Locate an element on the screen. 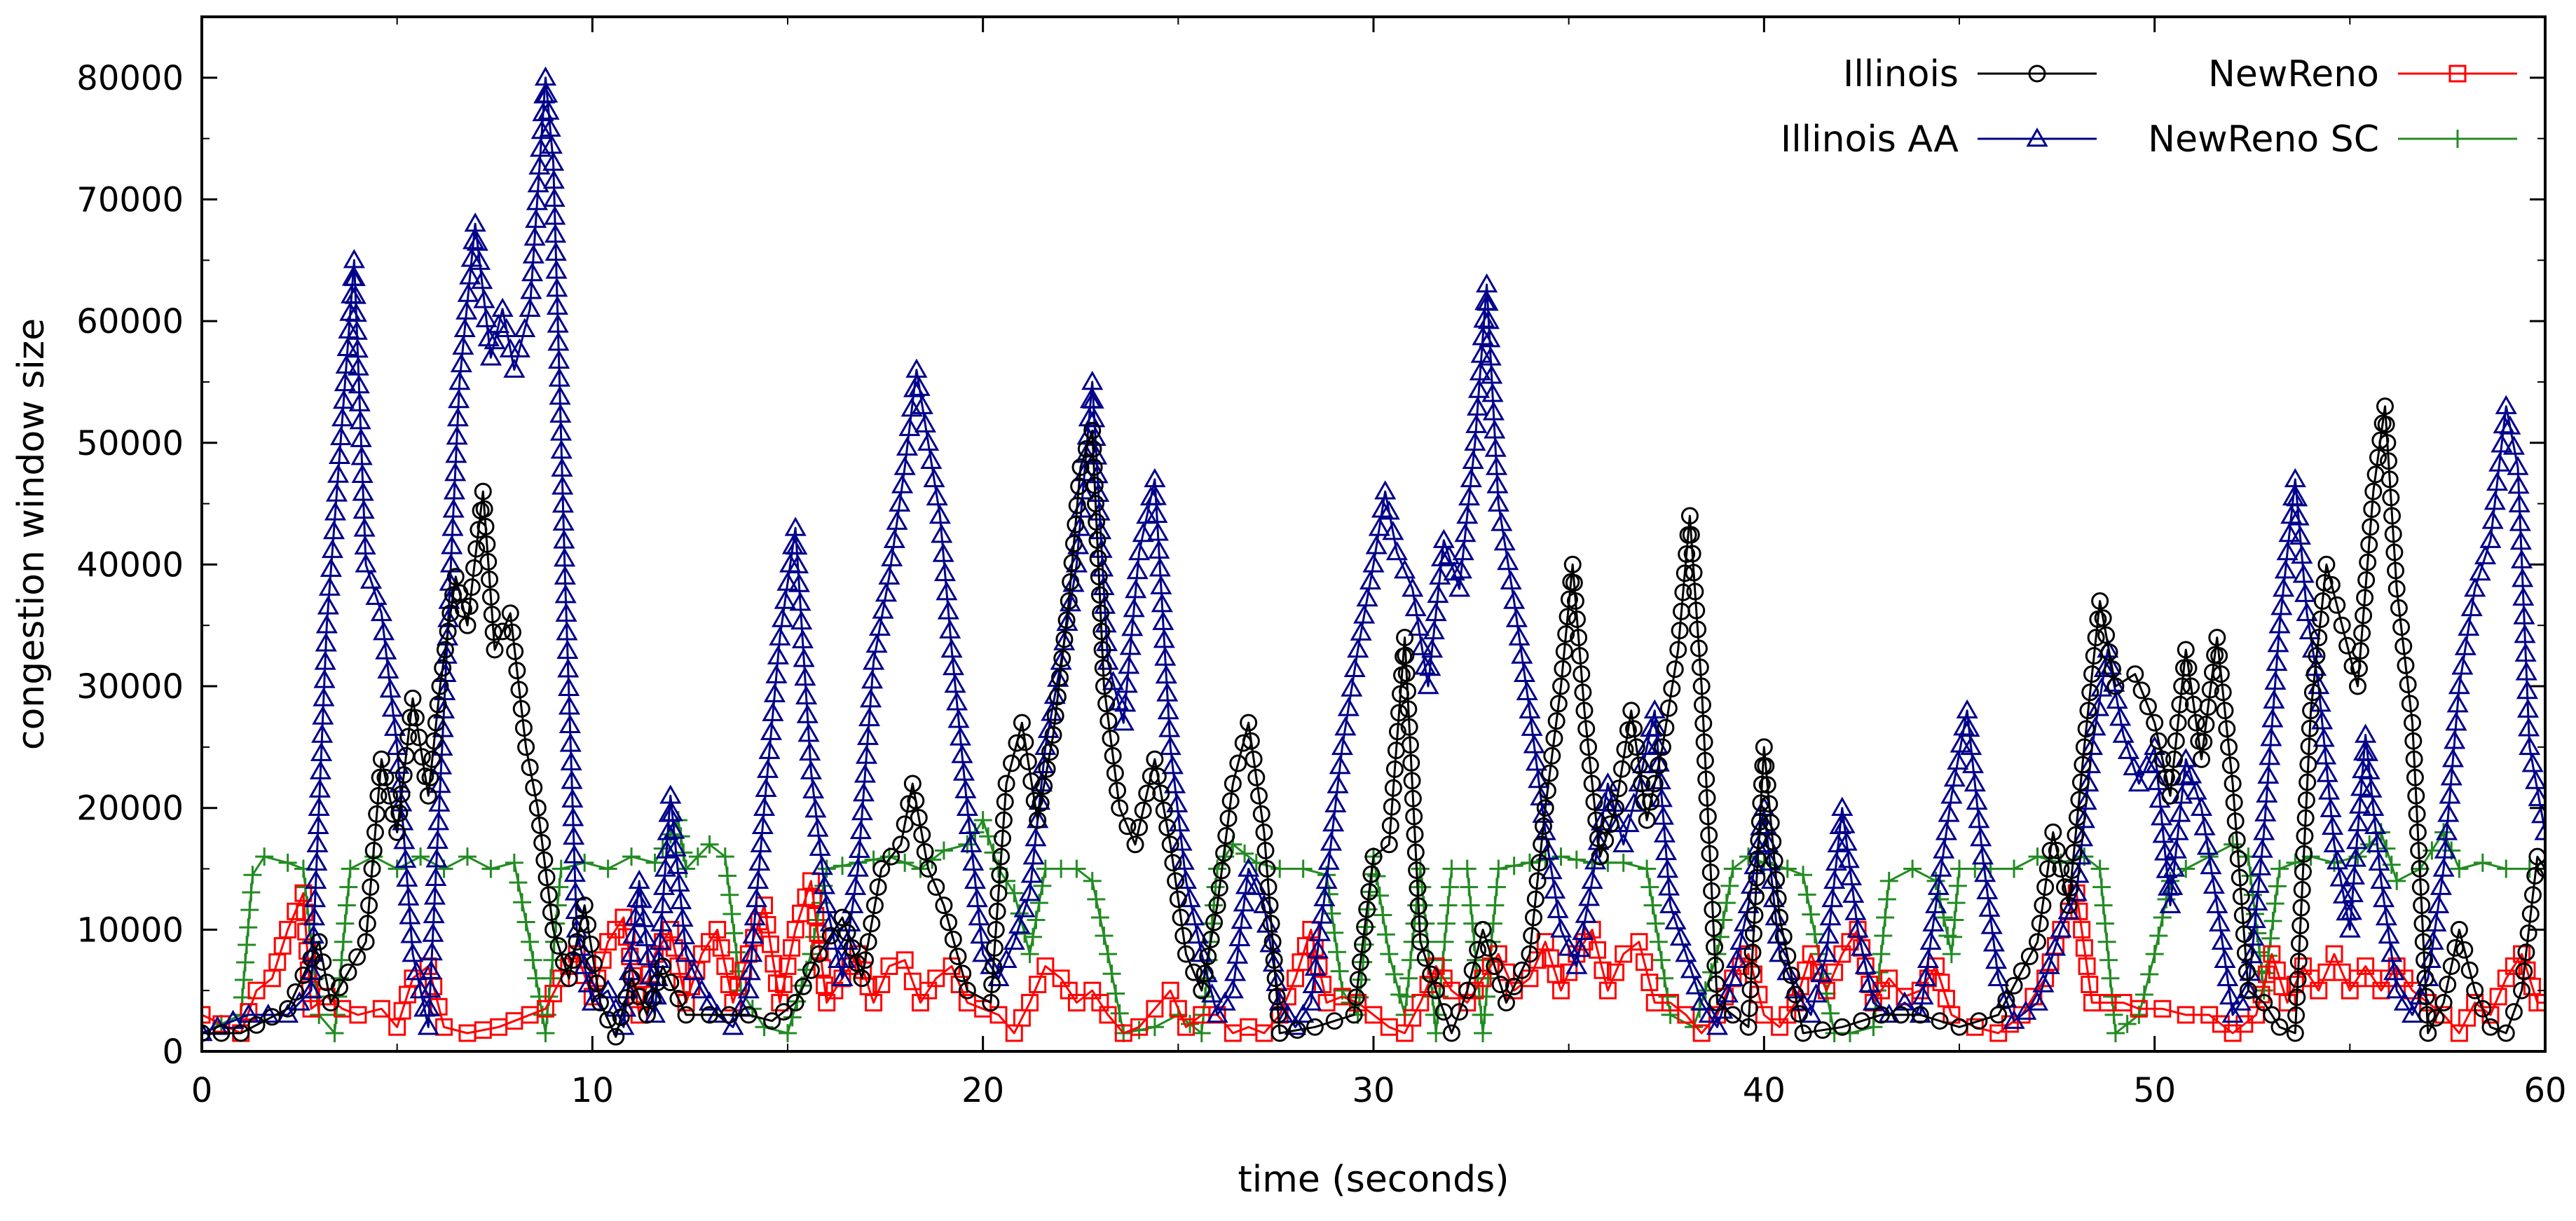  x-tick-label: 20 is located at coordinates (983, 1090).